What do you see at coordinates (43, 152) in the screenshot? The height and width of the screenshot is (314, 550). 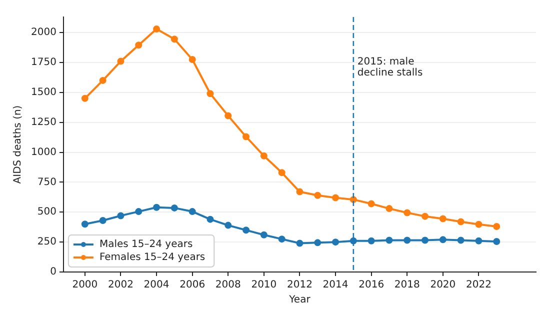 I see `y-tick-label: 1000` at bounding box center [43, 152].